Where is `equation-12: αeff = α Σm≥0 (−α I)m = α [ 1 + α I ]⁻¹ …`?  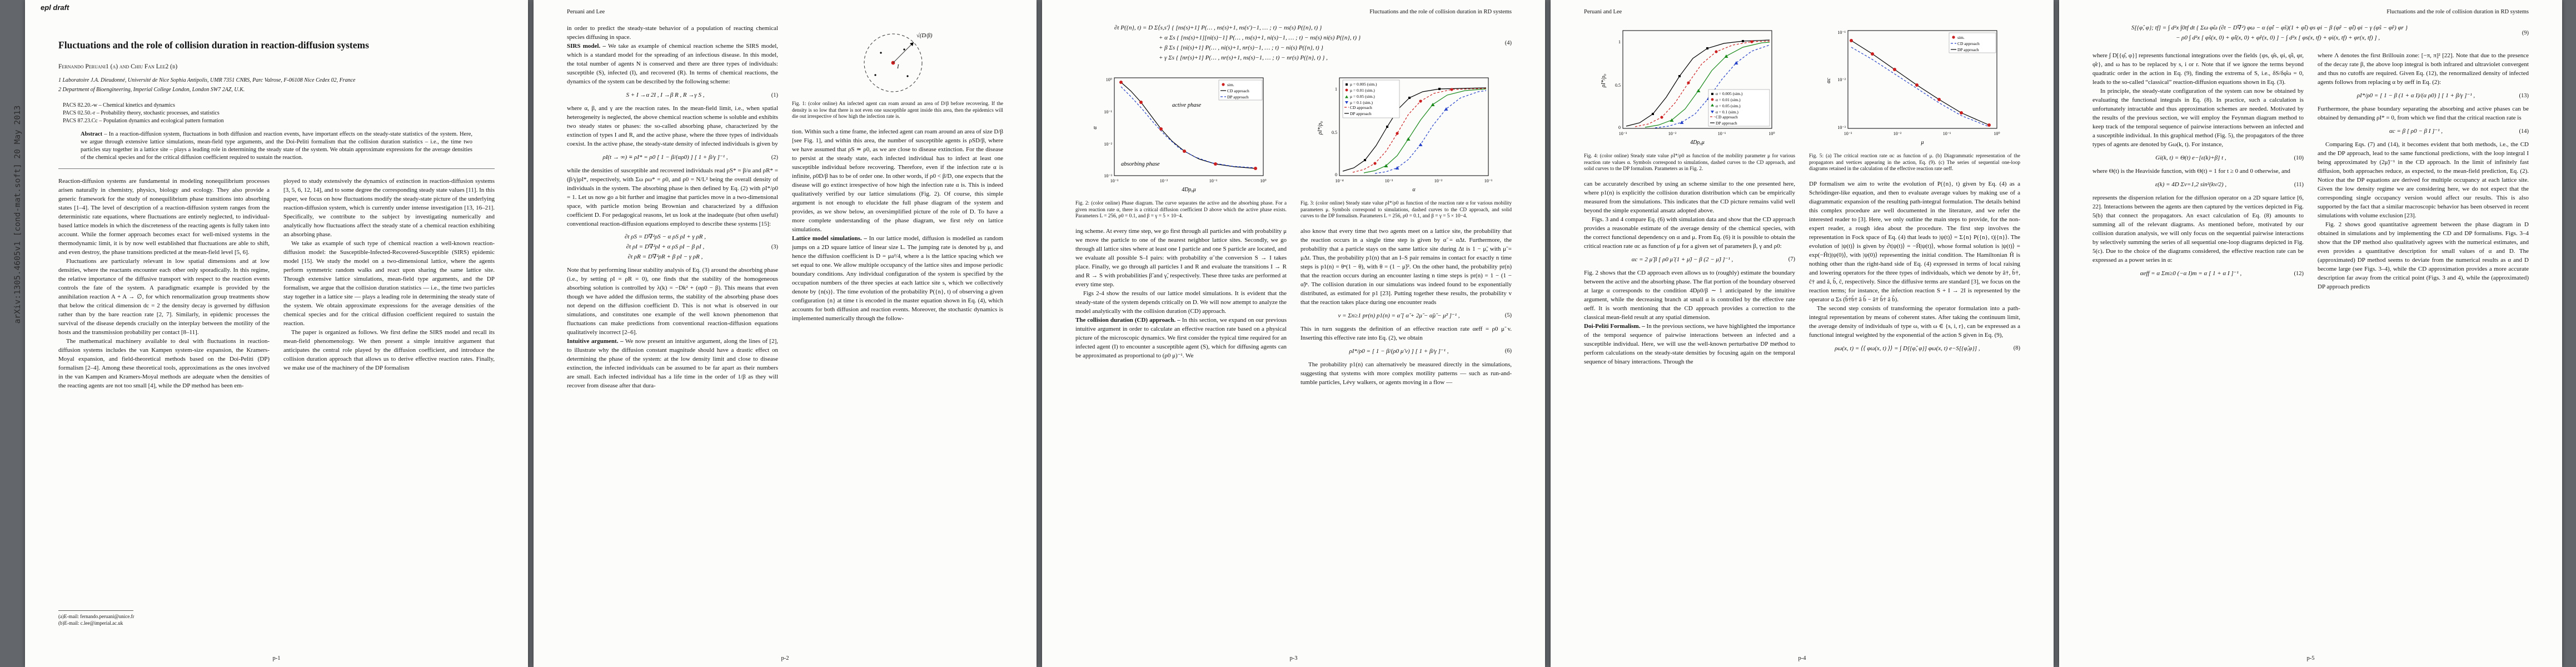
equation-12: αeff = α Σm≥0 (−α I)m = α [ 1 + α I ]⁻¹ … is located at coordinates (2198, 273).